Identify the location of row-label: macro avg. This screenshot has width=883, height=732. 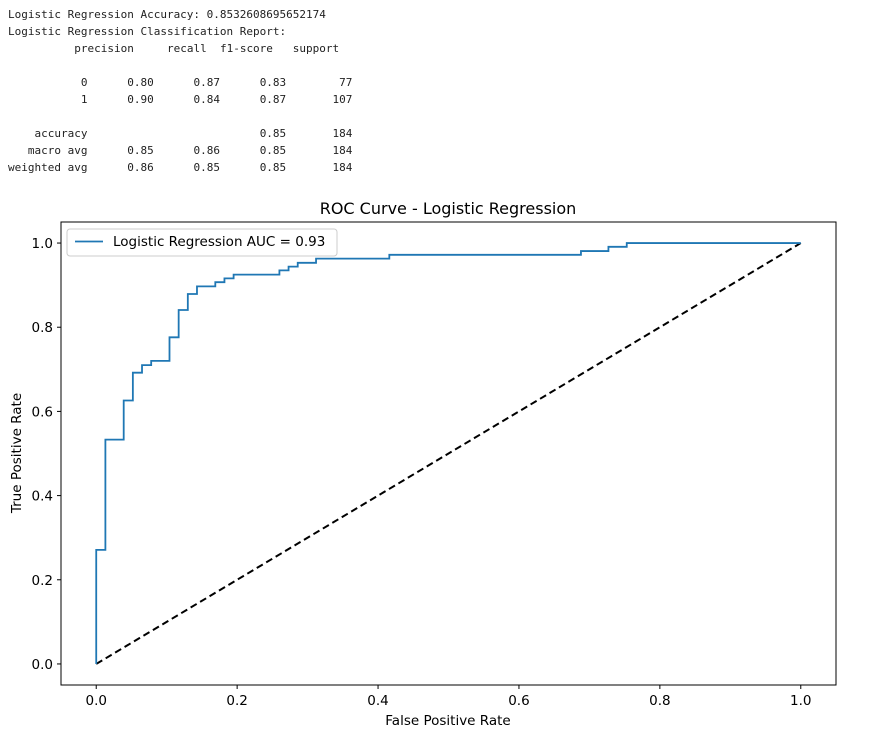
(48, 150).